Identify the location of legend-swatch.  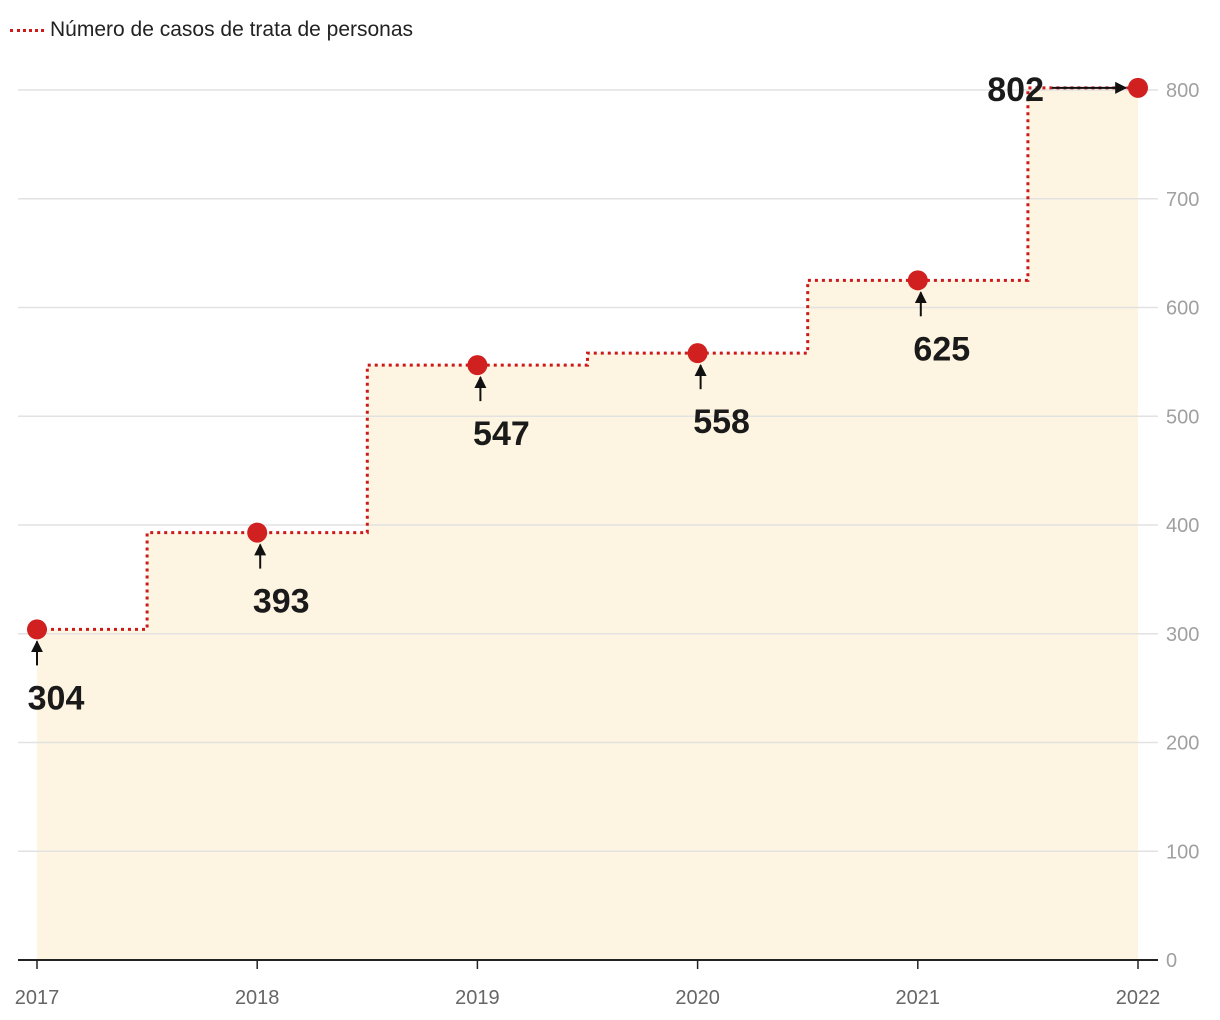
(27, 30).